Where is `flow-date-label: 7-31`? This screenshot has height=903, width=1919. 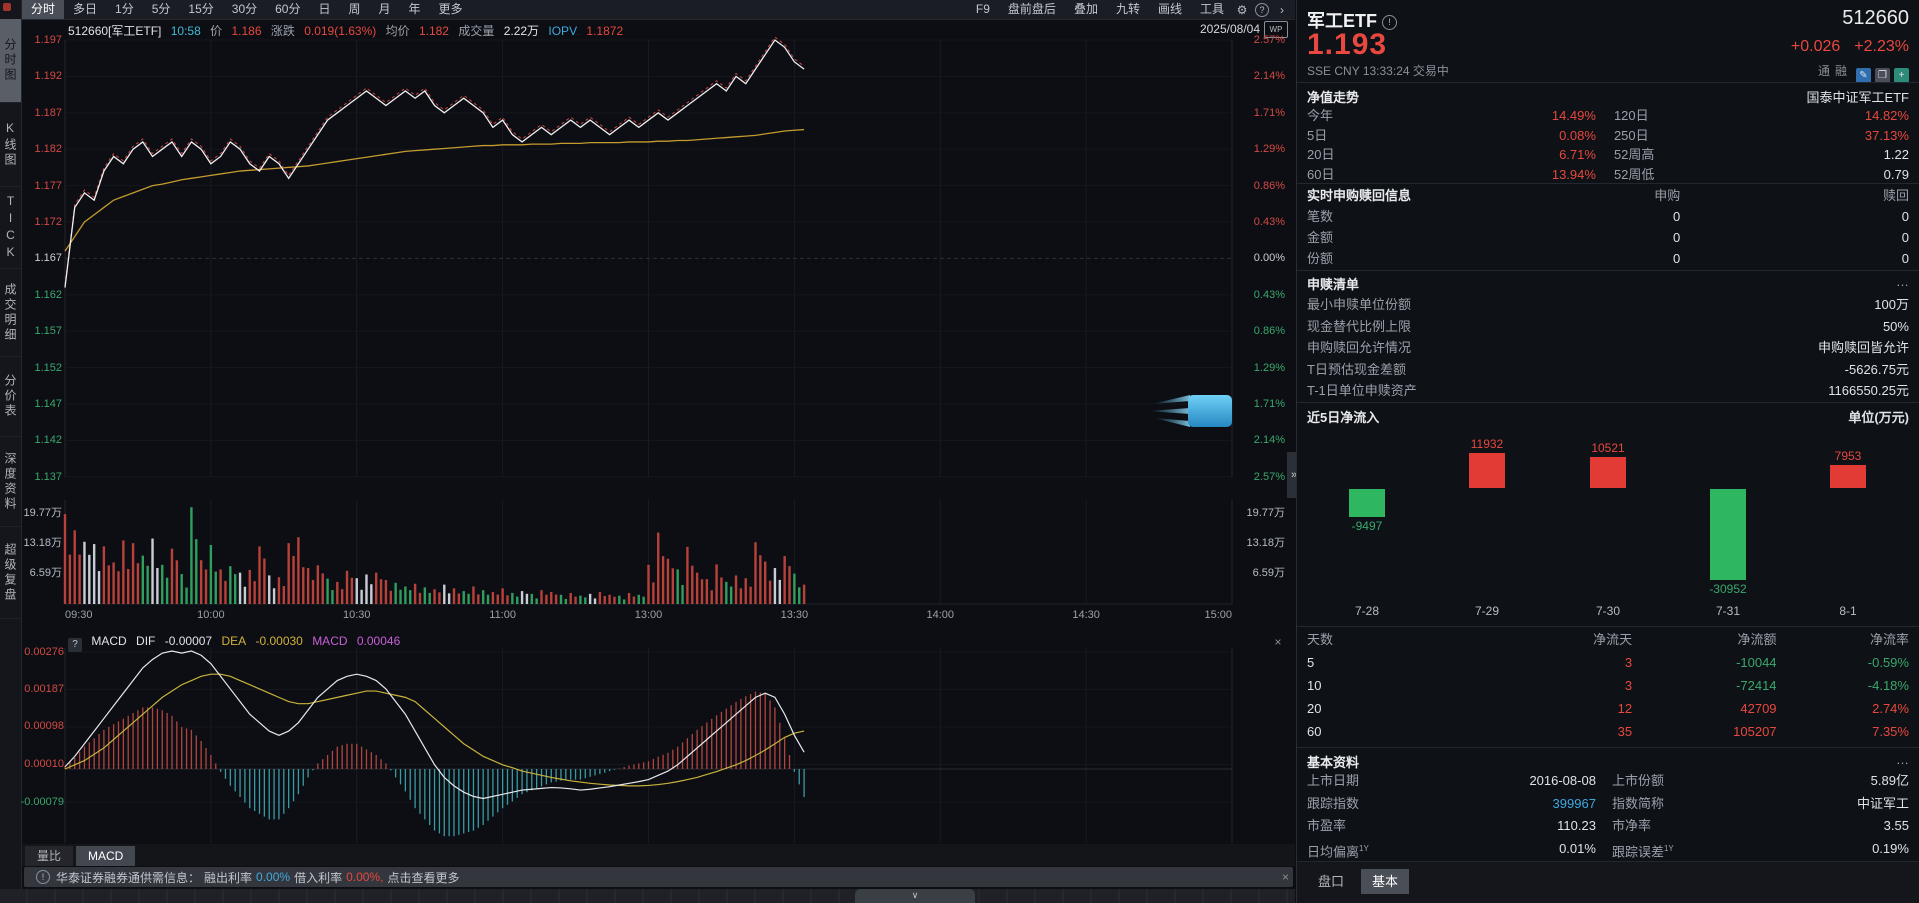
flow-date-label: 7-31 is located at coordinates (1728, 611).